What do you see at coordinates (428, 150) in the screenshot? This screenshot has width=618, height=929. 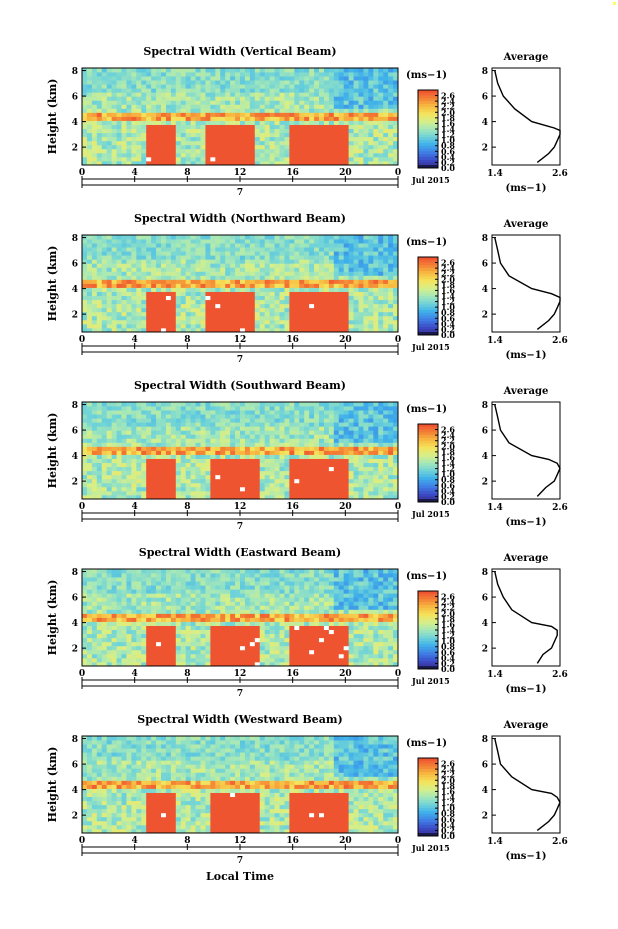 I see `colorbar-band` at bounding box center [428, 150].